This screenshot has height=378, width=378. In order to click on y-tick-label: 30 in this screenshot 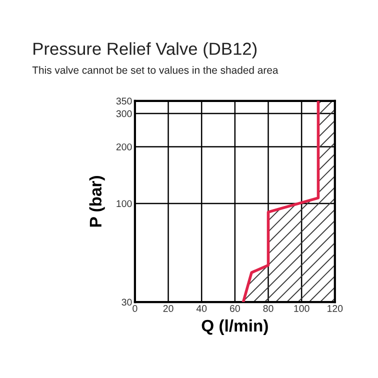, I will do `click(127, 302)`.